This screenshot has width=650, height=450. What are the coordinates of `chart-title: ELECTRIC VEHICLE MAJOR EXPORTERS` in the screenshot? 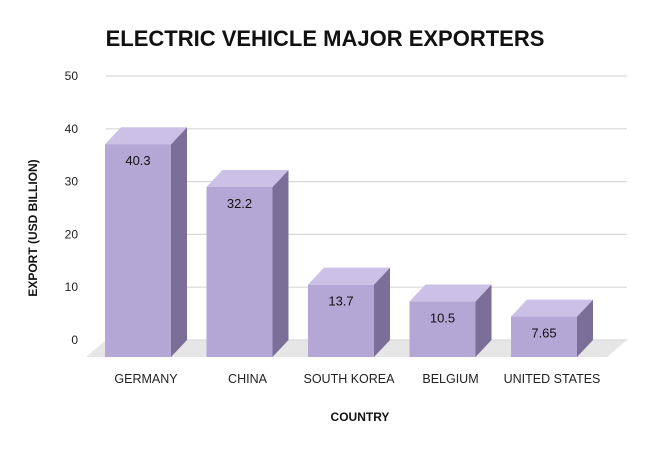 It's located at (325, 38).